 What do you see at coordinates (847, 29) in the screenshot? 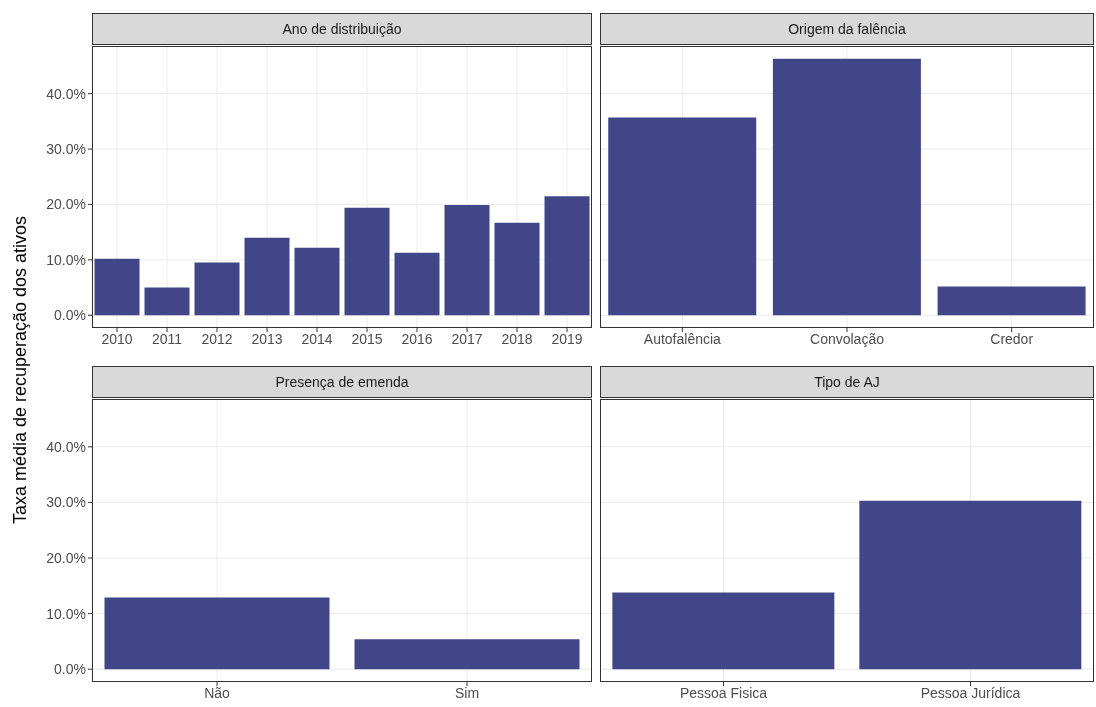
I see `chart-title: Origem da falência` at bounding box center [847, 29].